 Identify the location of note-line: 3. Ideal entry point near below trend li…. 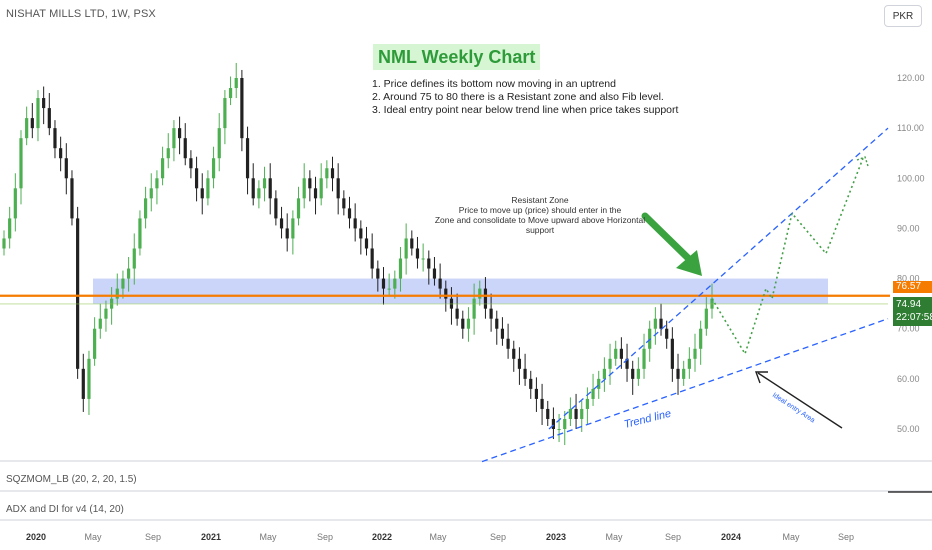
(525, 110).